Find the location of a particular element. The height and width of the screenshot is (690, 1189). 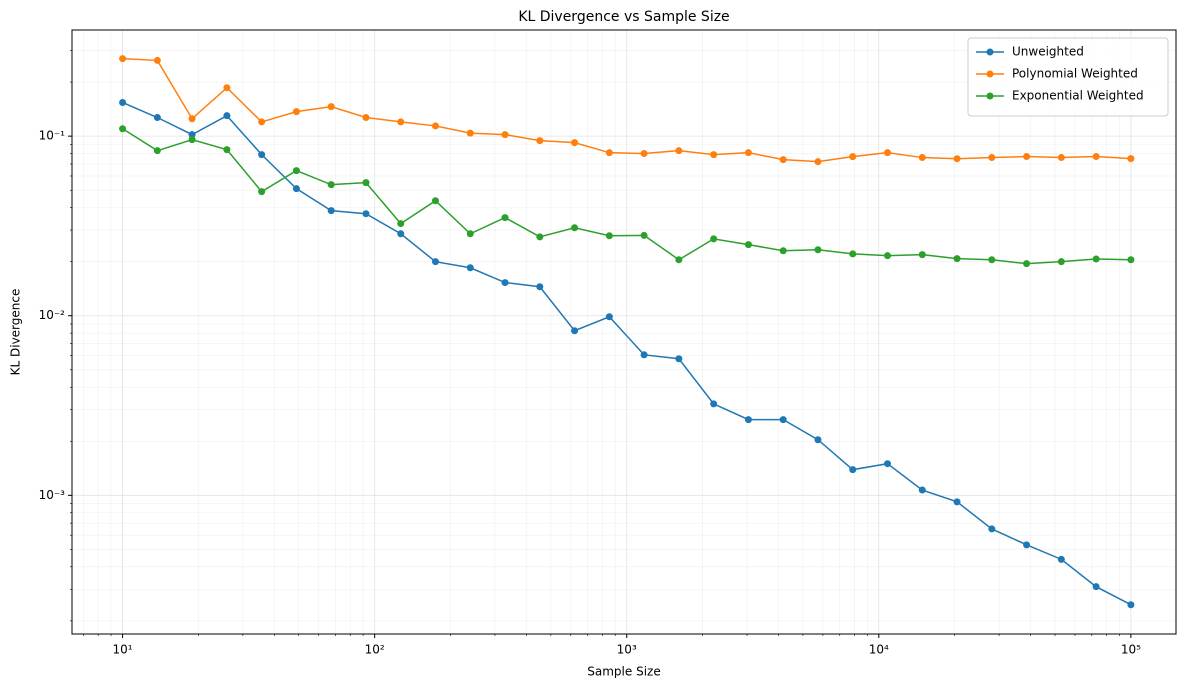

x-axis-label: Sample Size is located at coordinates (623, 672).